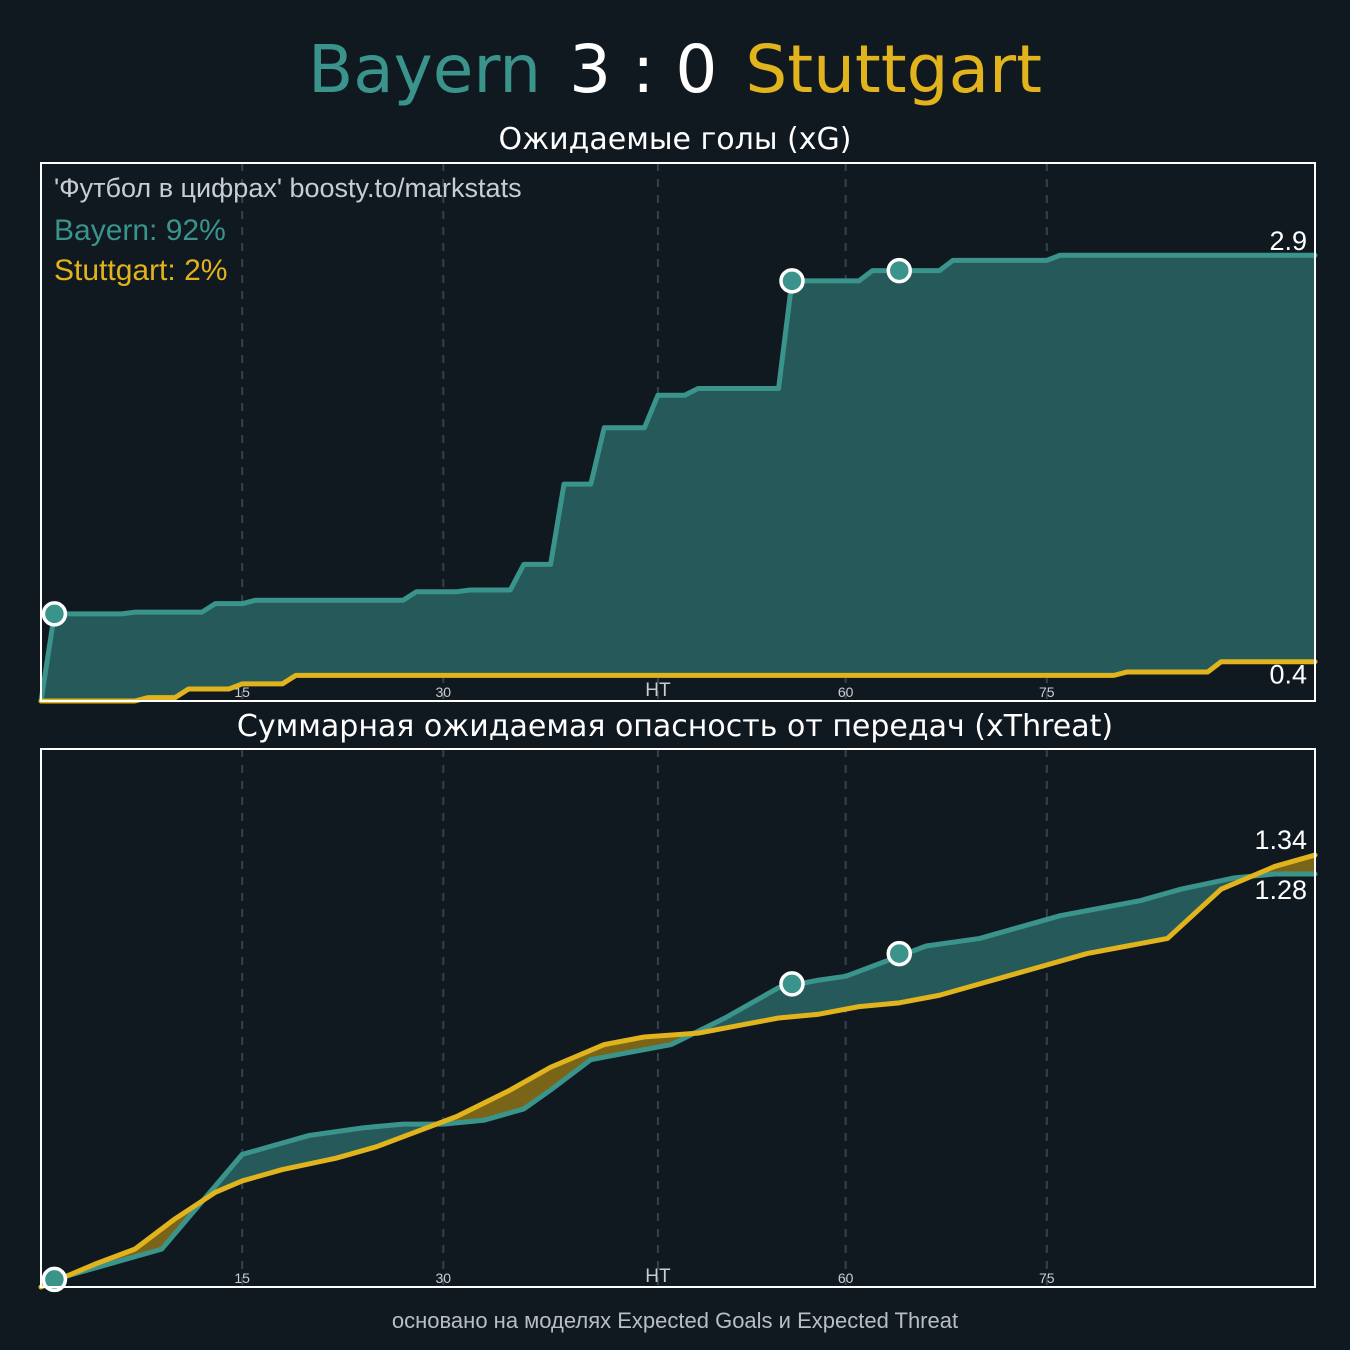  Describe the element at coordinates (424, 69) in the screenshot. I see `home-team-name: Bayern` at that location.